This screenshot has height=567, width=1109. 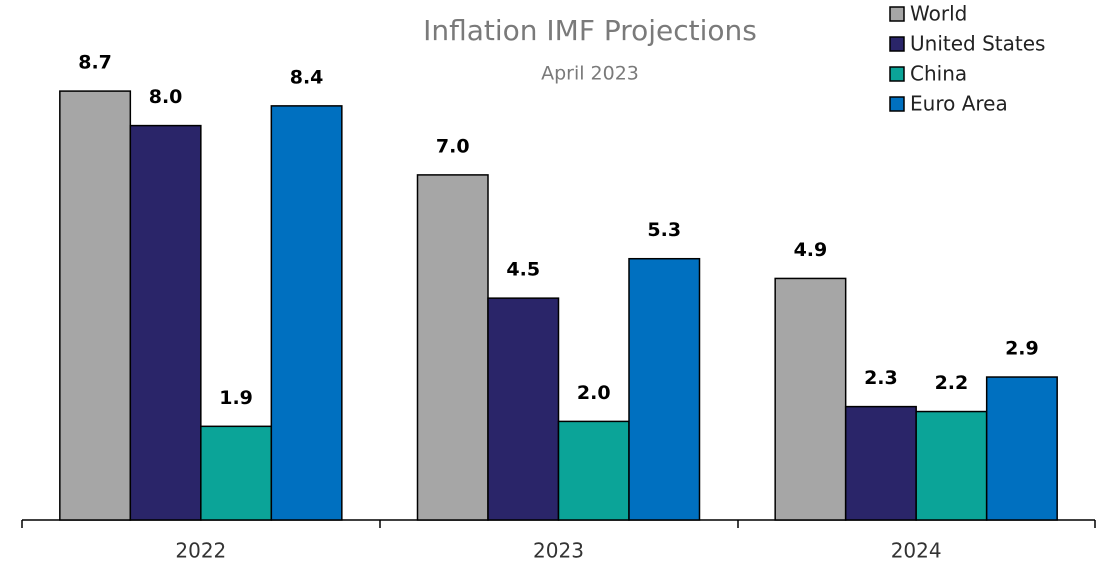 I want to click on legend-label: World, so click(x=938, y=14).